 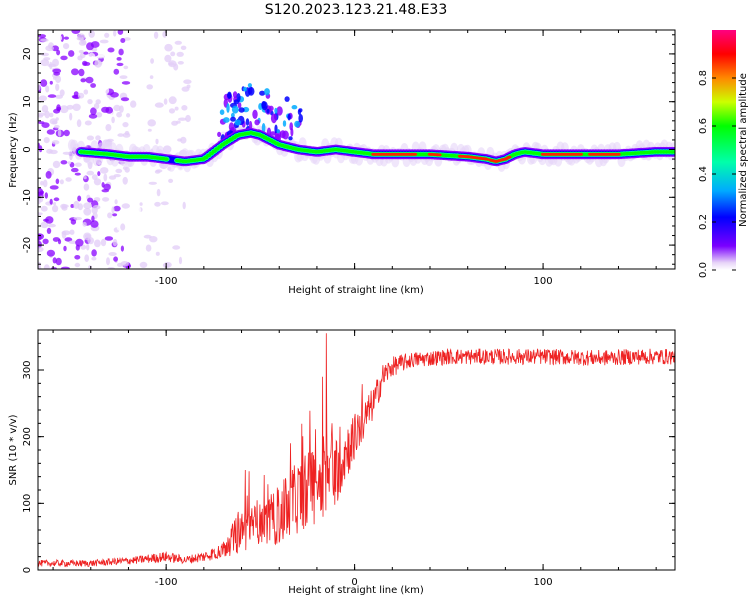 What do you see at coordinates (356, 290) in the screenshot?
I see `spectrogram-x-axis-title: Height of straight line (km)` at bounding box center [356, 290].